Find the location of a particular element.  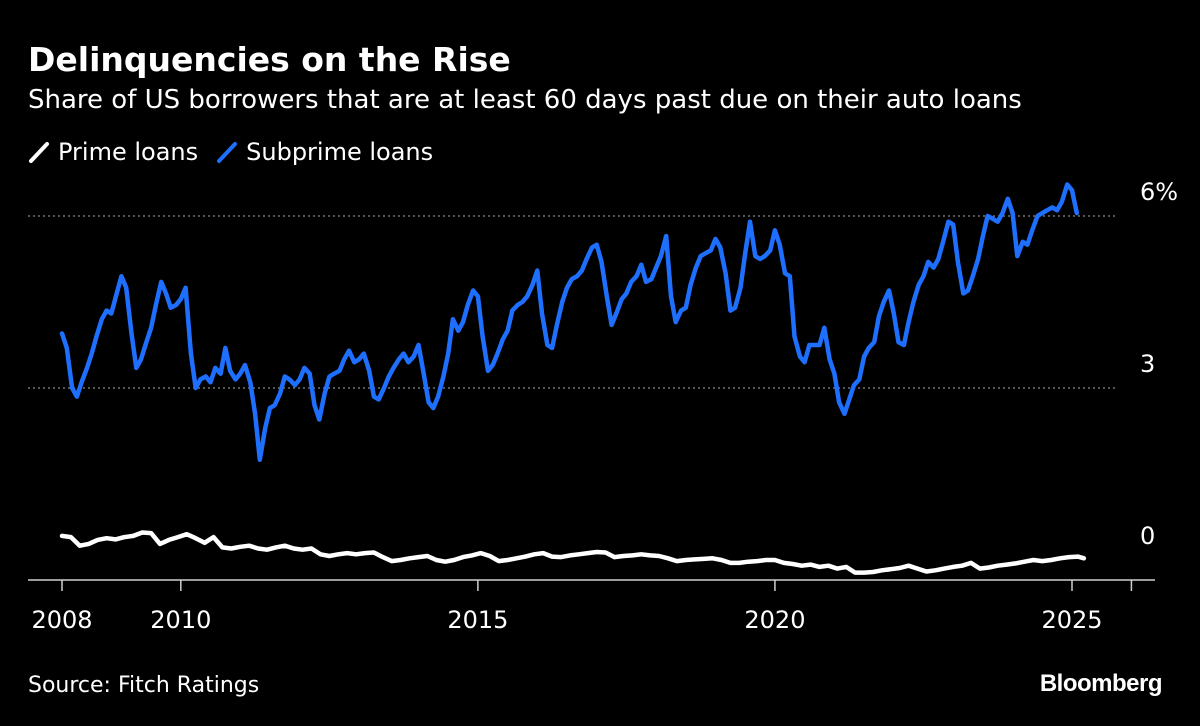

legend-swatch-prime is located at coordinates (39, 152).